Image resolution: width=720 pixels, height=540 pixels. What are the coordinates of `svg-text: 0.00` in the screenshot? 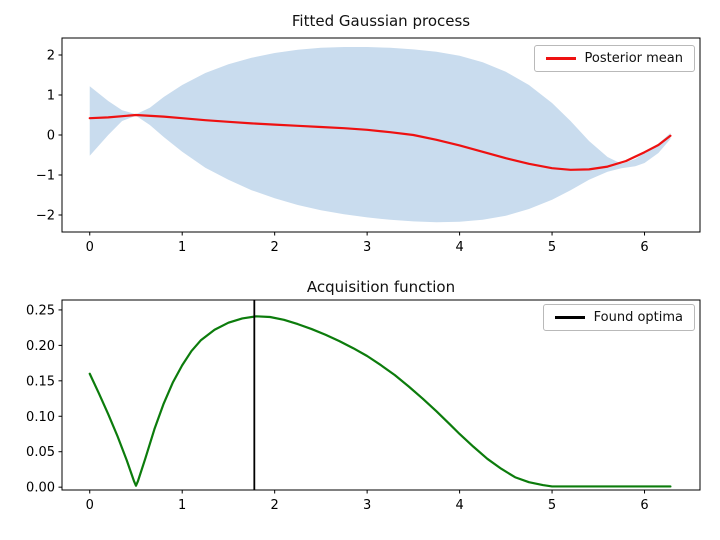 It's located at (40, 488).